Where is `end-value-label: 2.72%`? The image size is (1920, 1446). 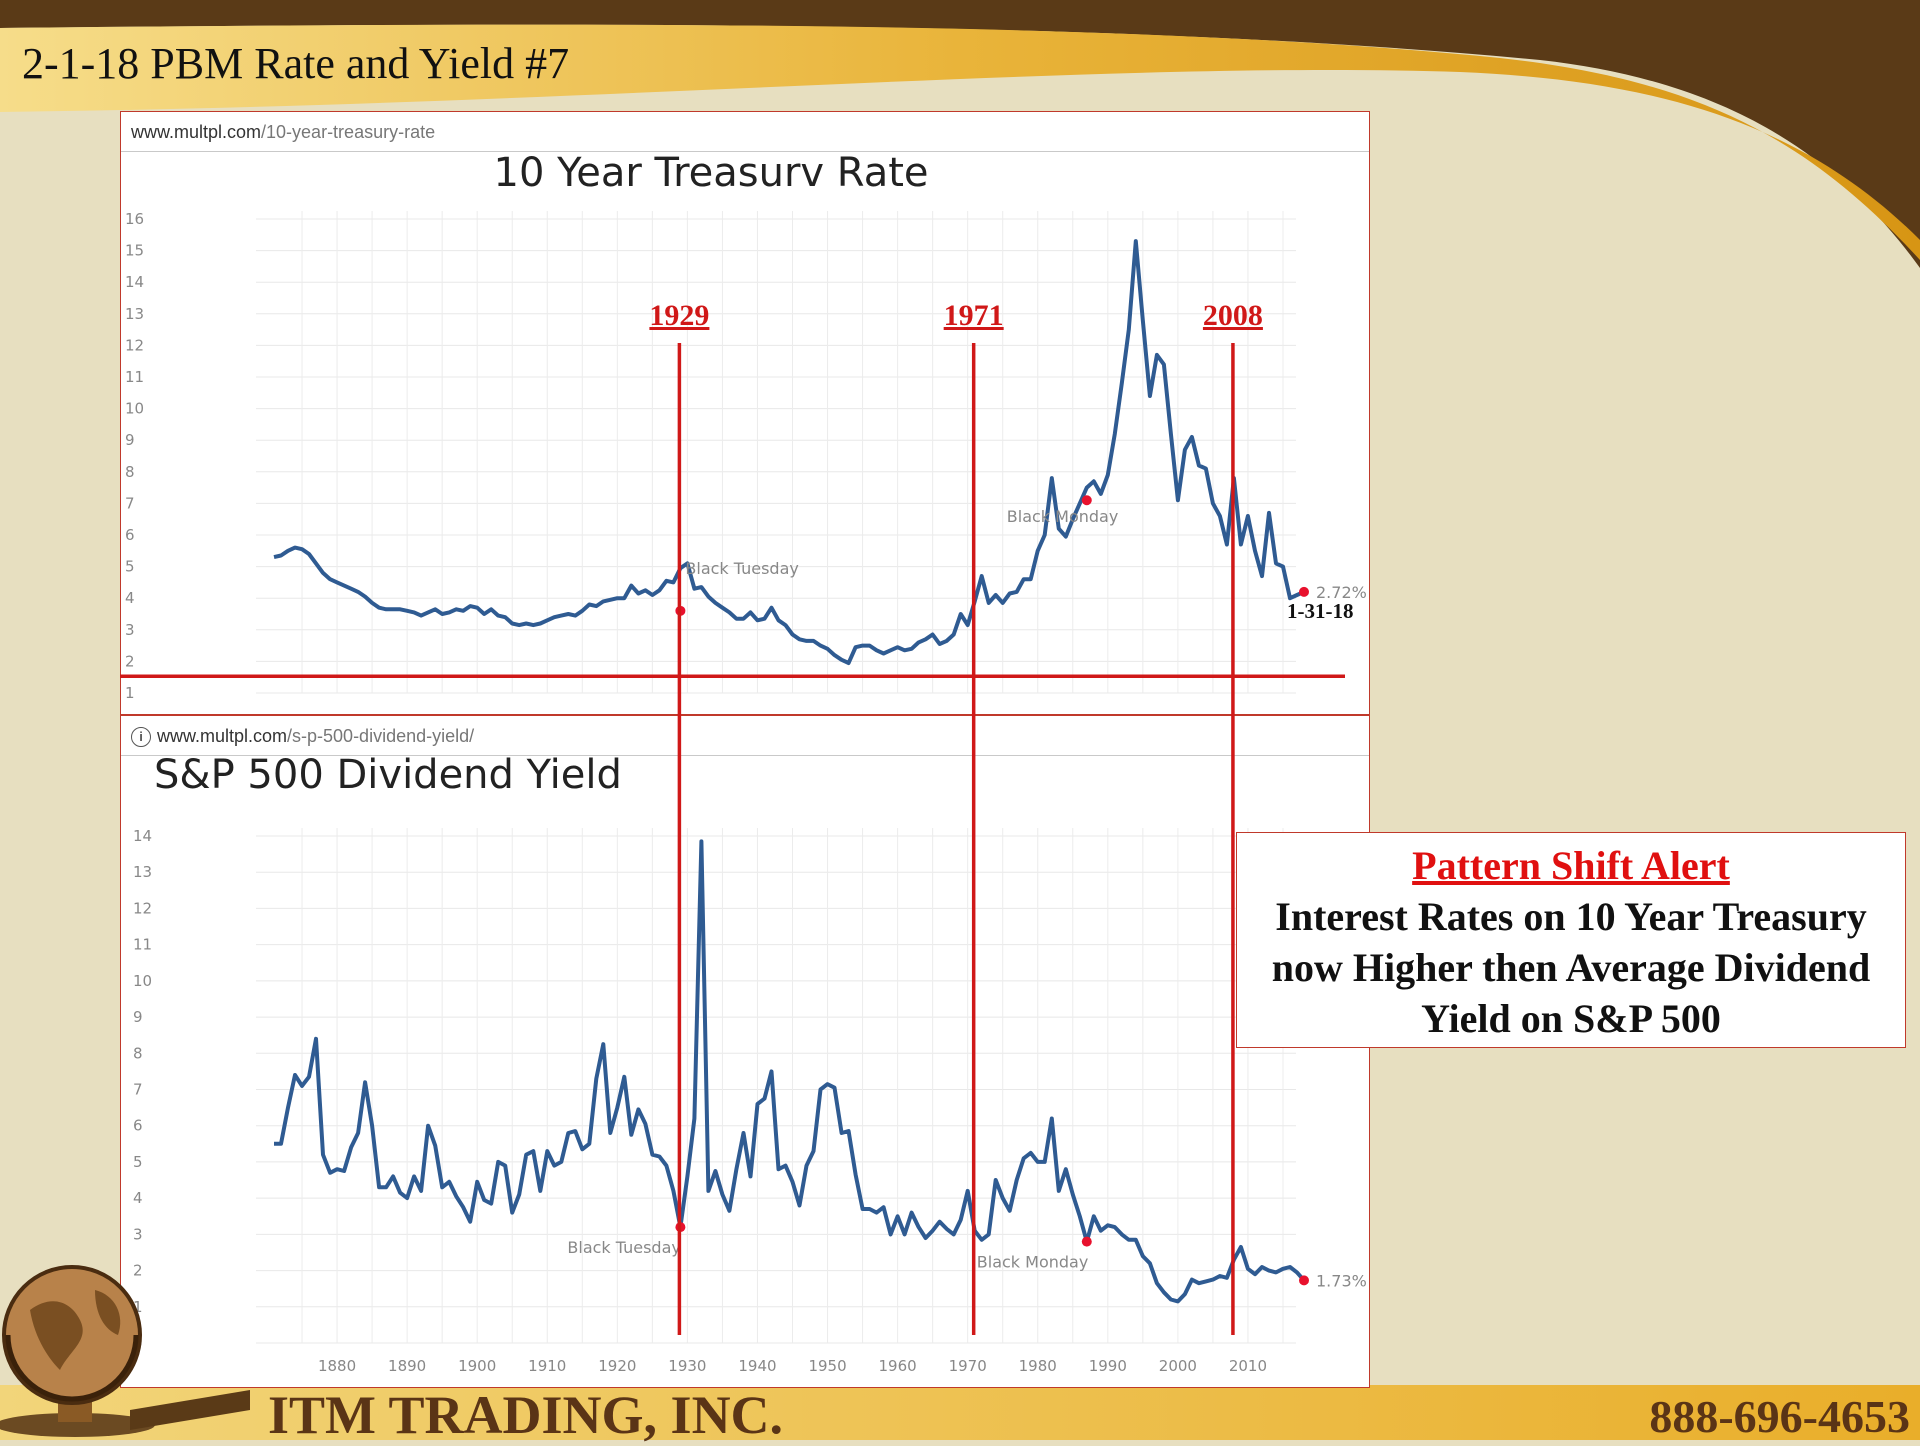 end-value-label: 2.72% is located at coordinates (1341, 592).